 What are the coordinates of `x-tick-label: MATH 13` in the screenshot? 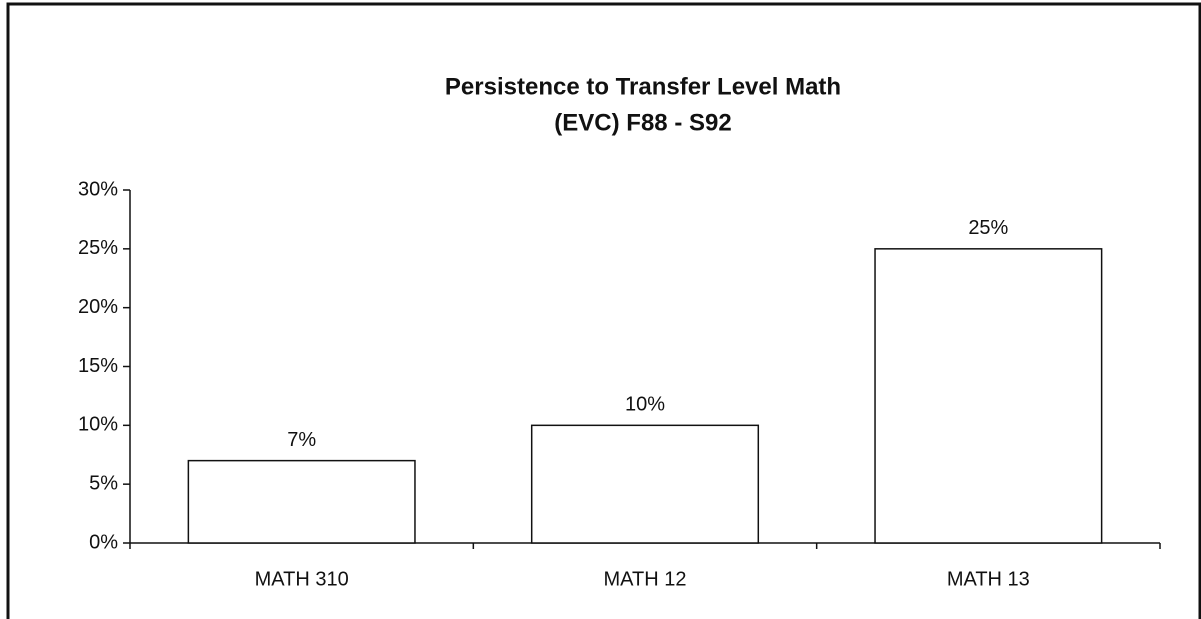 It's located at (988, 579).